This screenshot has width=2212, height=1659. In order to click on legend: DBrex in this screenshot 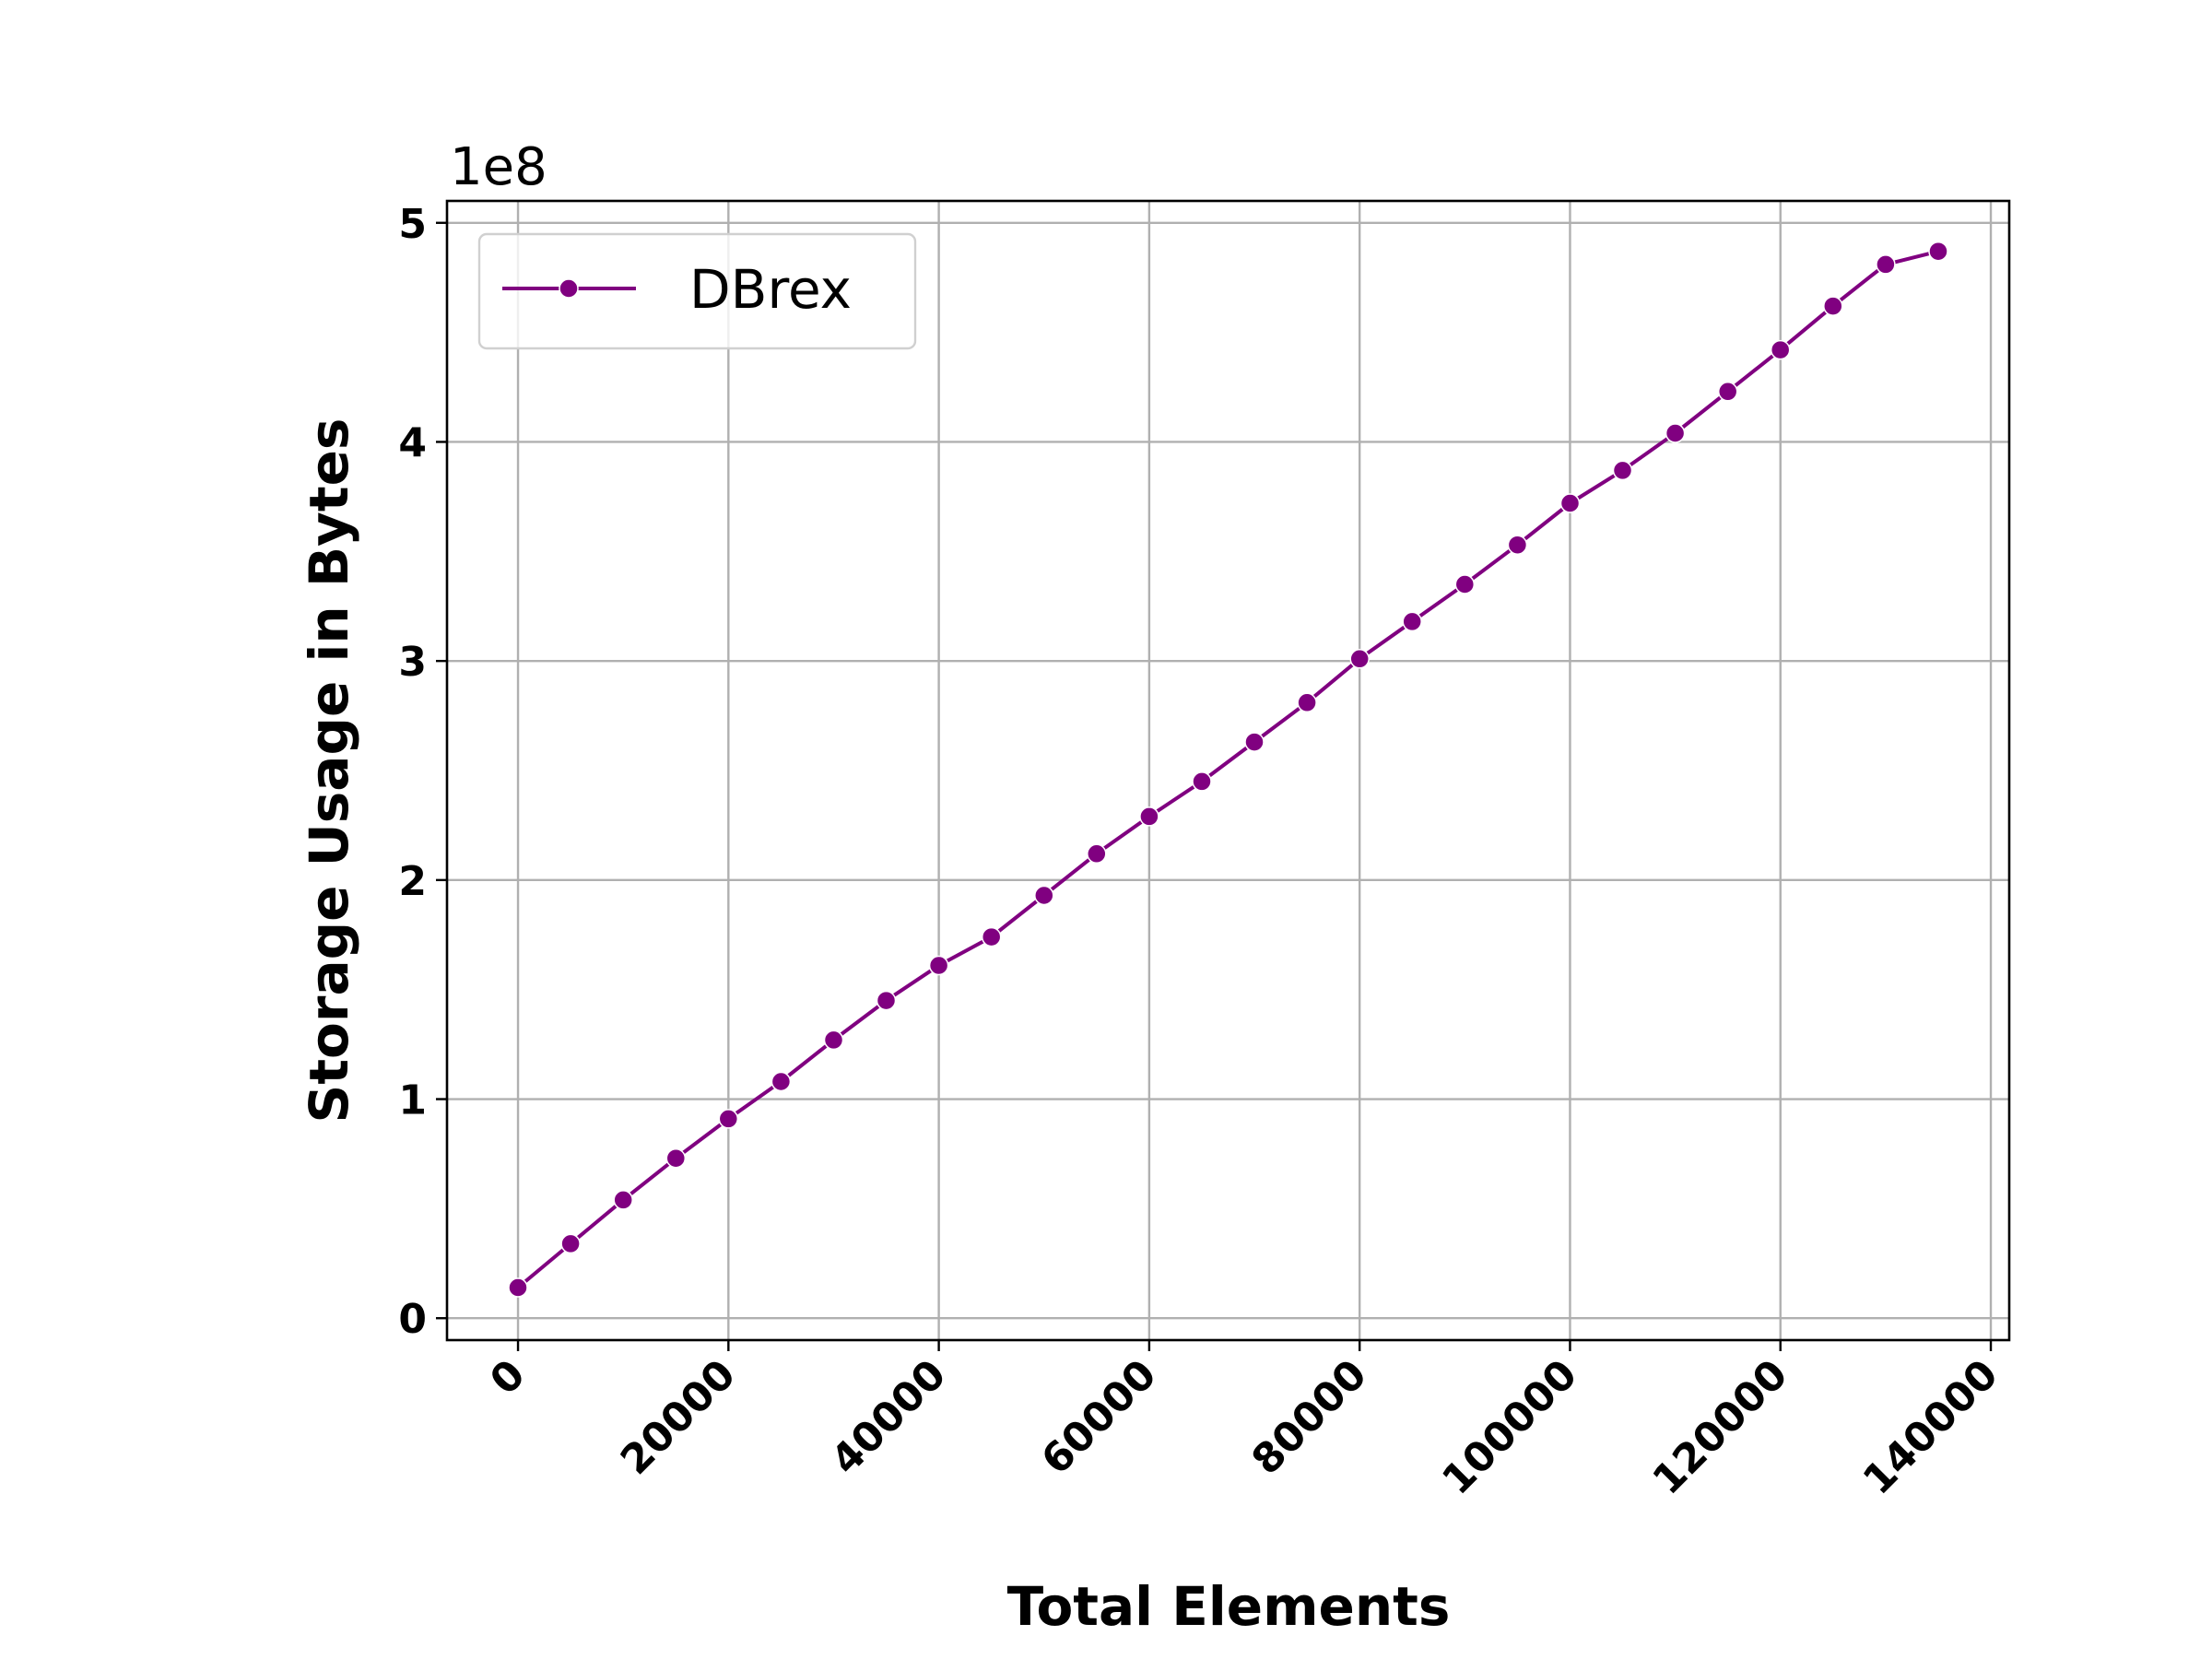, I will do `click(697, 291)`.